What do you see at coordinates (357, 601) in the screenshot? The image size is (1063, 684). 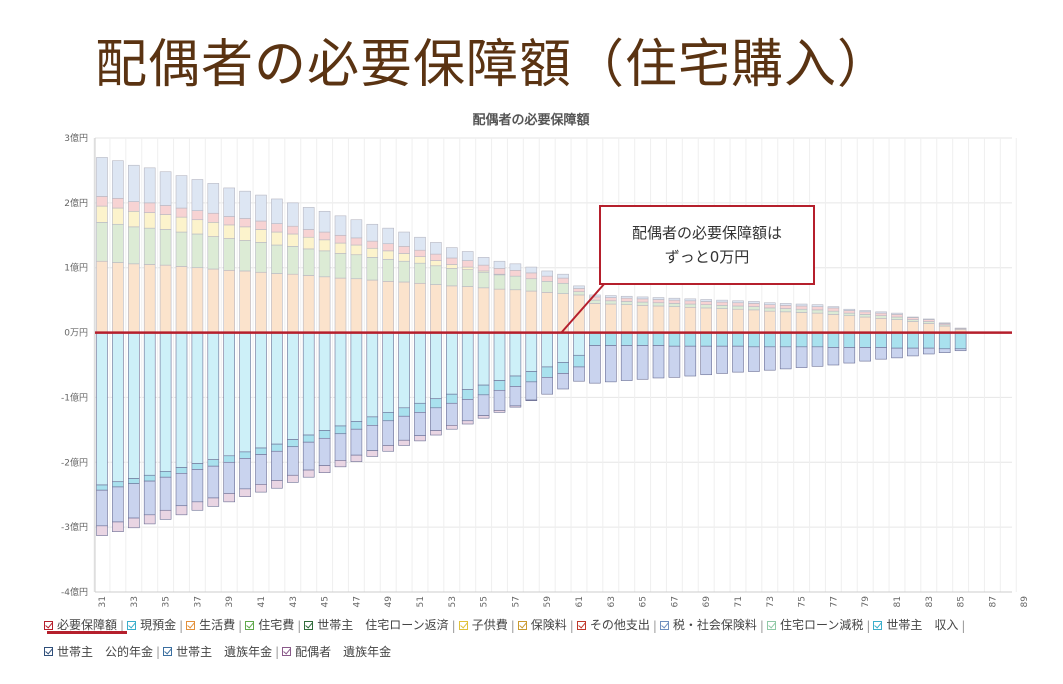 I see `x-tick-label: 47` at bounding box center [357, 601].